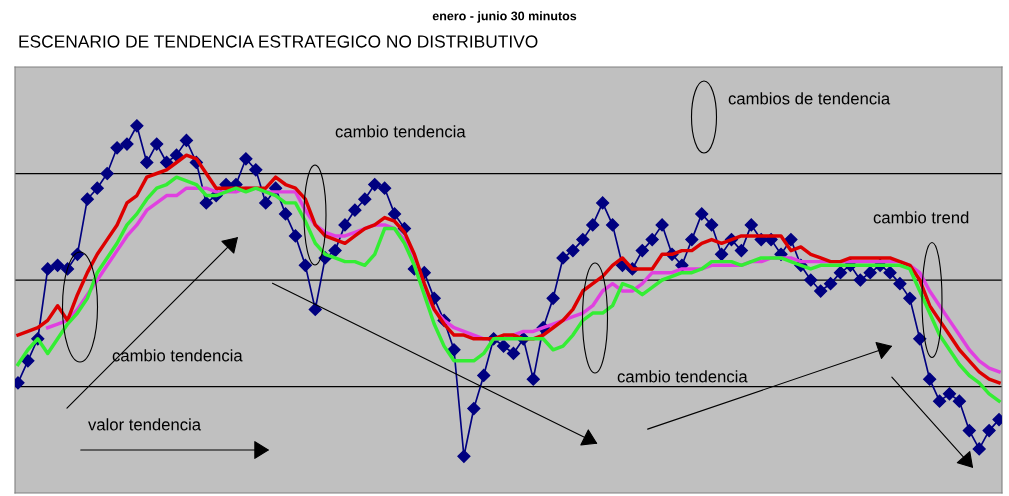 The image size is (1009, 496). Describe the element at coordinates (504, 17) in the screenshot. I see `chart-title: enero - junio 30 minutos` at that location.